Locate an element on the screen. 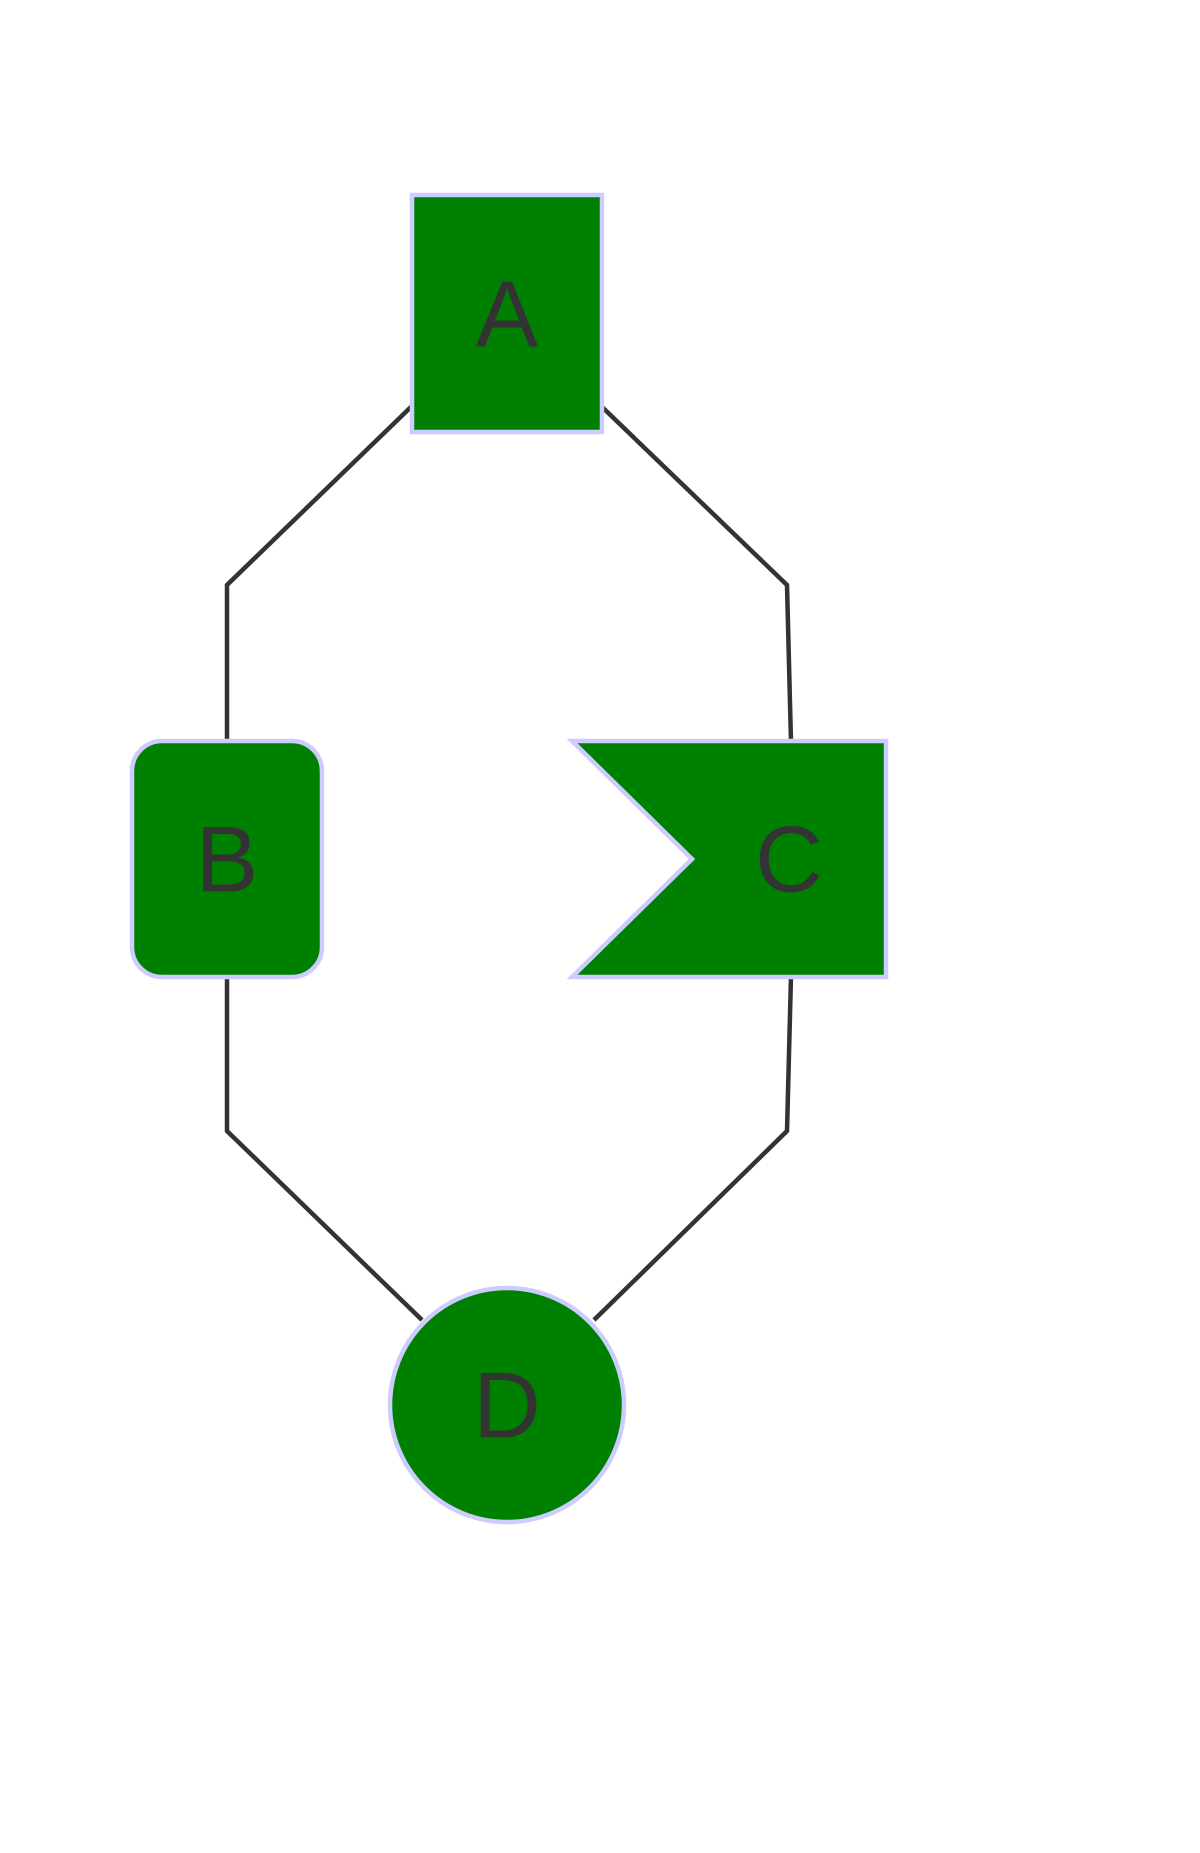 This screenshot has height=1853, width=1200. edge-a-c is located at coordinates (696, 573).